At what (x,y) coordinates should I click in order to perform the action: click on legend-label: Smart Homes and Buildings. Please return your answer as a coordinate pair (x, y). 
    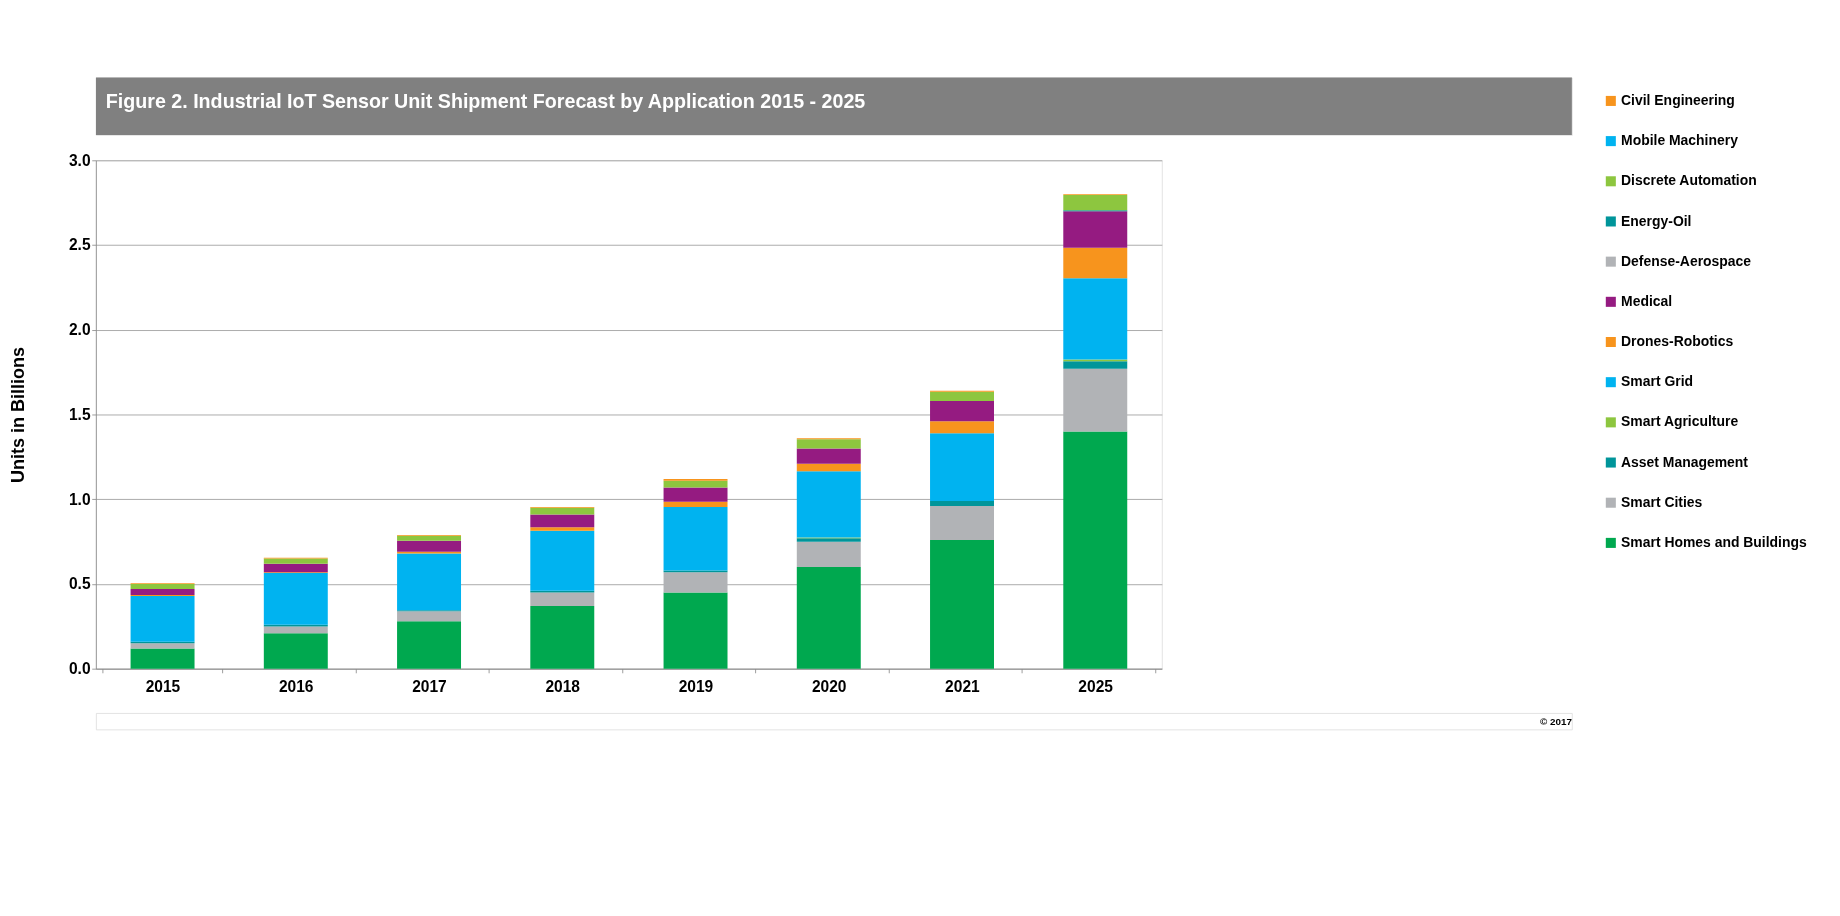
    Looking at the image, I should click on (1714, 541).